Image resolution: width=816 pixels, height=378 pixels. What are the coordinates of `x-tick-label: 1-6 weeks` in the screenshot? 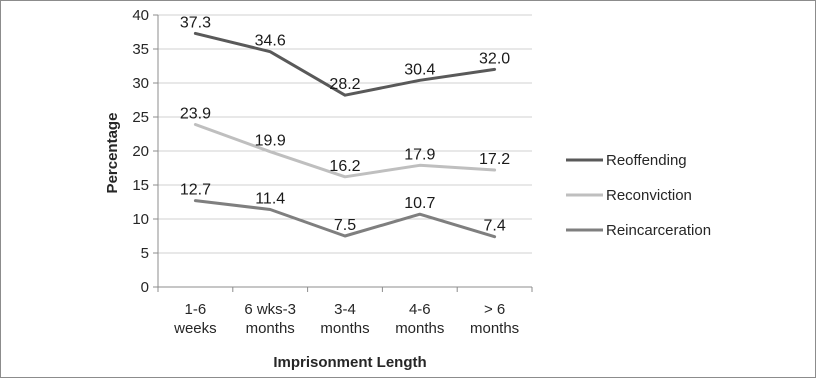 It's located at (195, 319).